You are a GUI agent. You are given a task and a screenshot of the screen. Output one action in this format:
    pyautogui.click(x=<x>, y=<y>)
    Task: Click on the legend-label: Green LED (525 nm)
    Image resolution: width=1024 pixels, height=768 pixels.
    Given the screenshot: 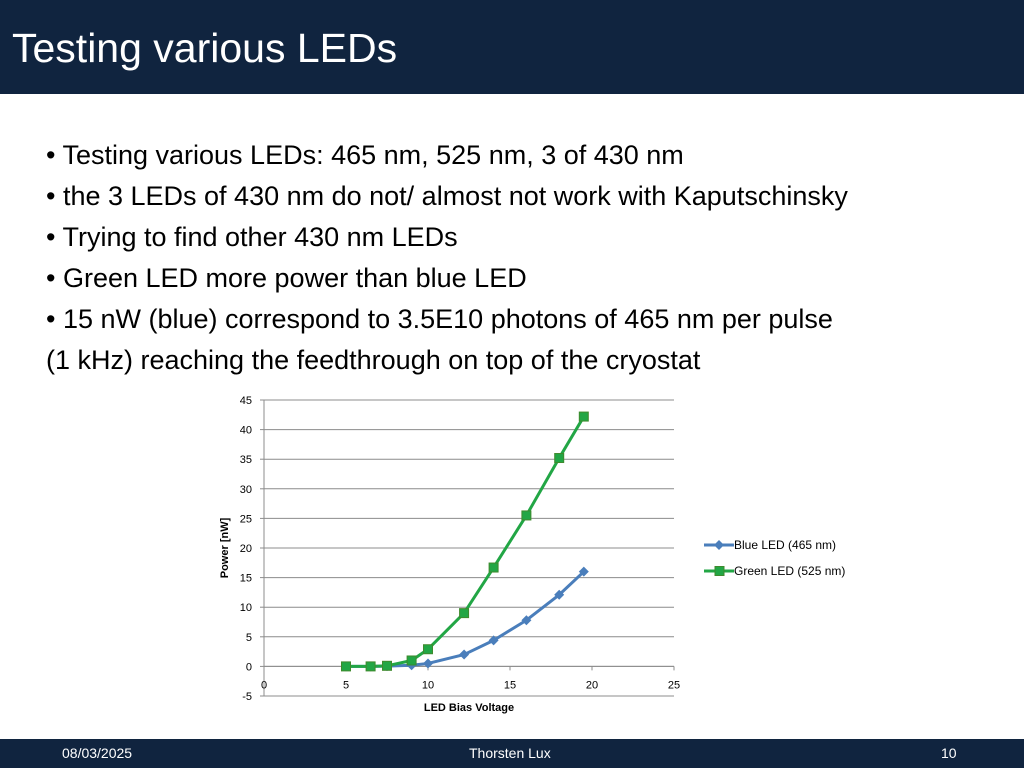 What is the action you would take?
    pyautogui.click(x=789, y=571)
    